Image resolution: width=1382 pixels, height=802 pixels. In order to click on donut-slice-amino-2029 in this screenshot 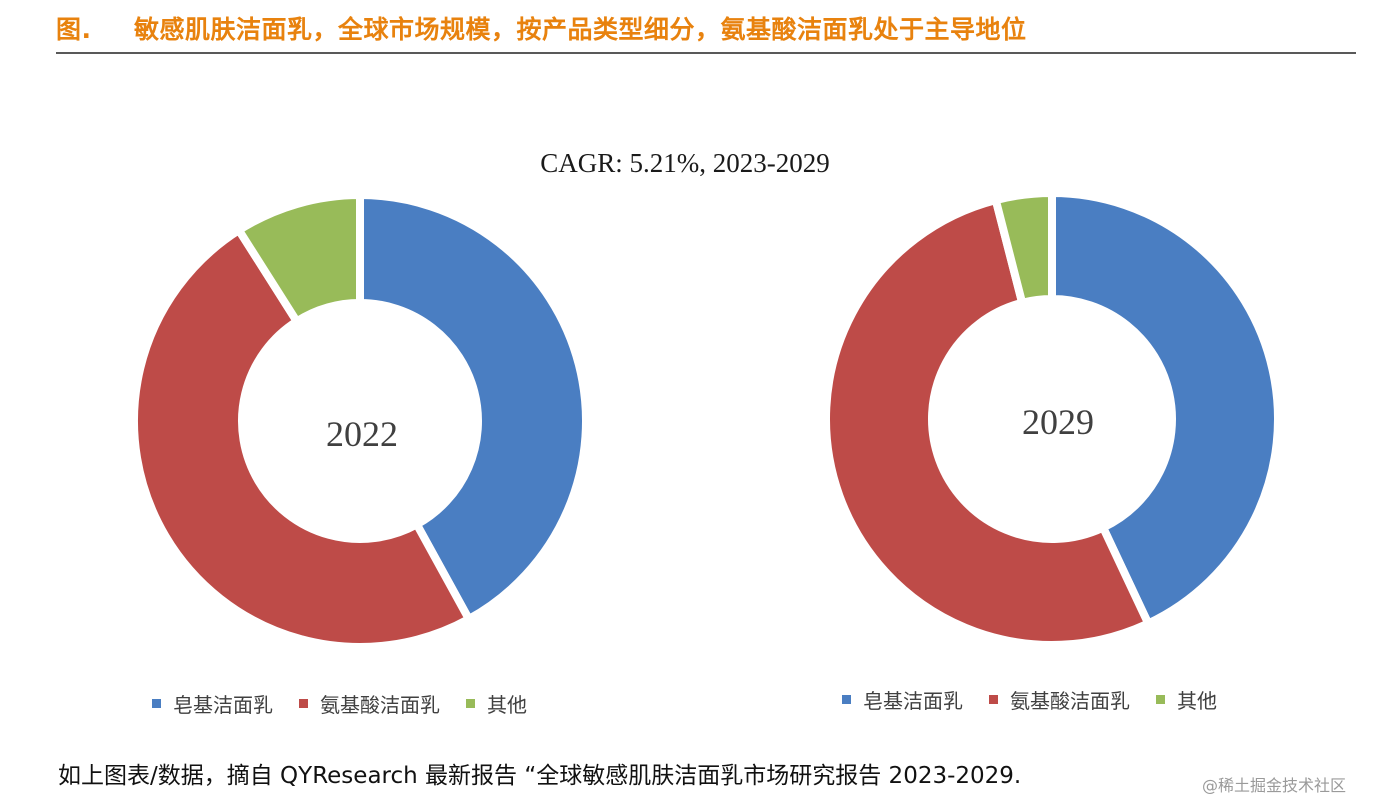, I will do `click(988, 422)`.